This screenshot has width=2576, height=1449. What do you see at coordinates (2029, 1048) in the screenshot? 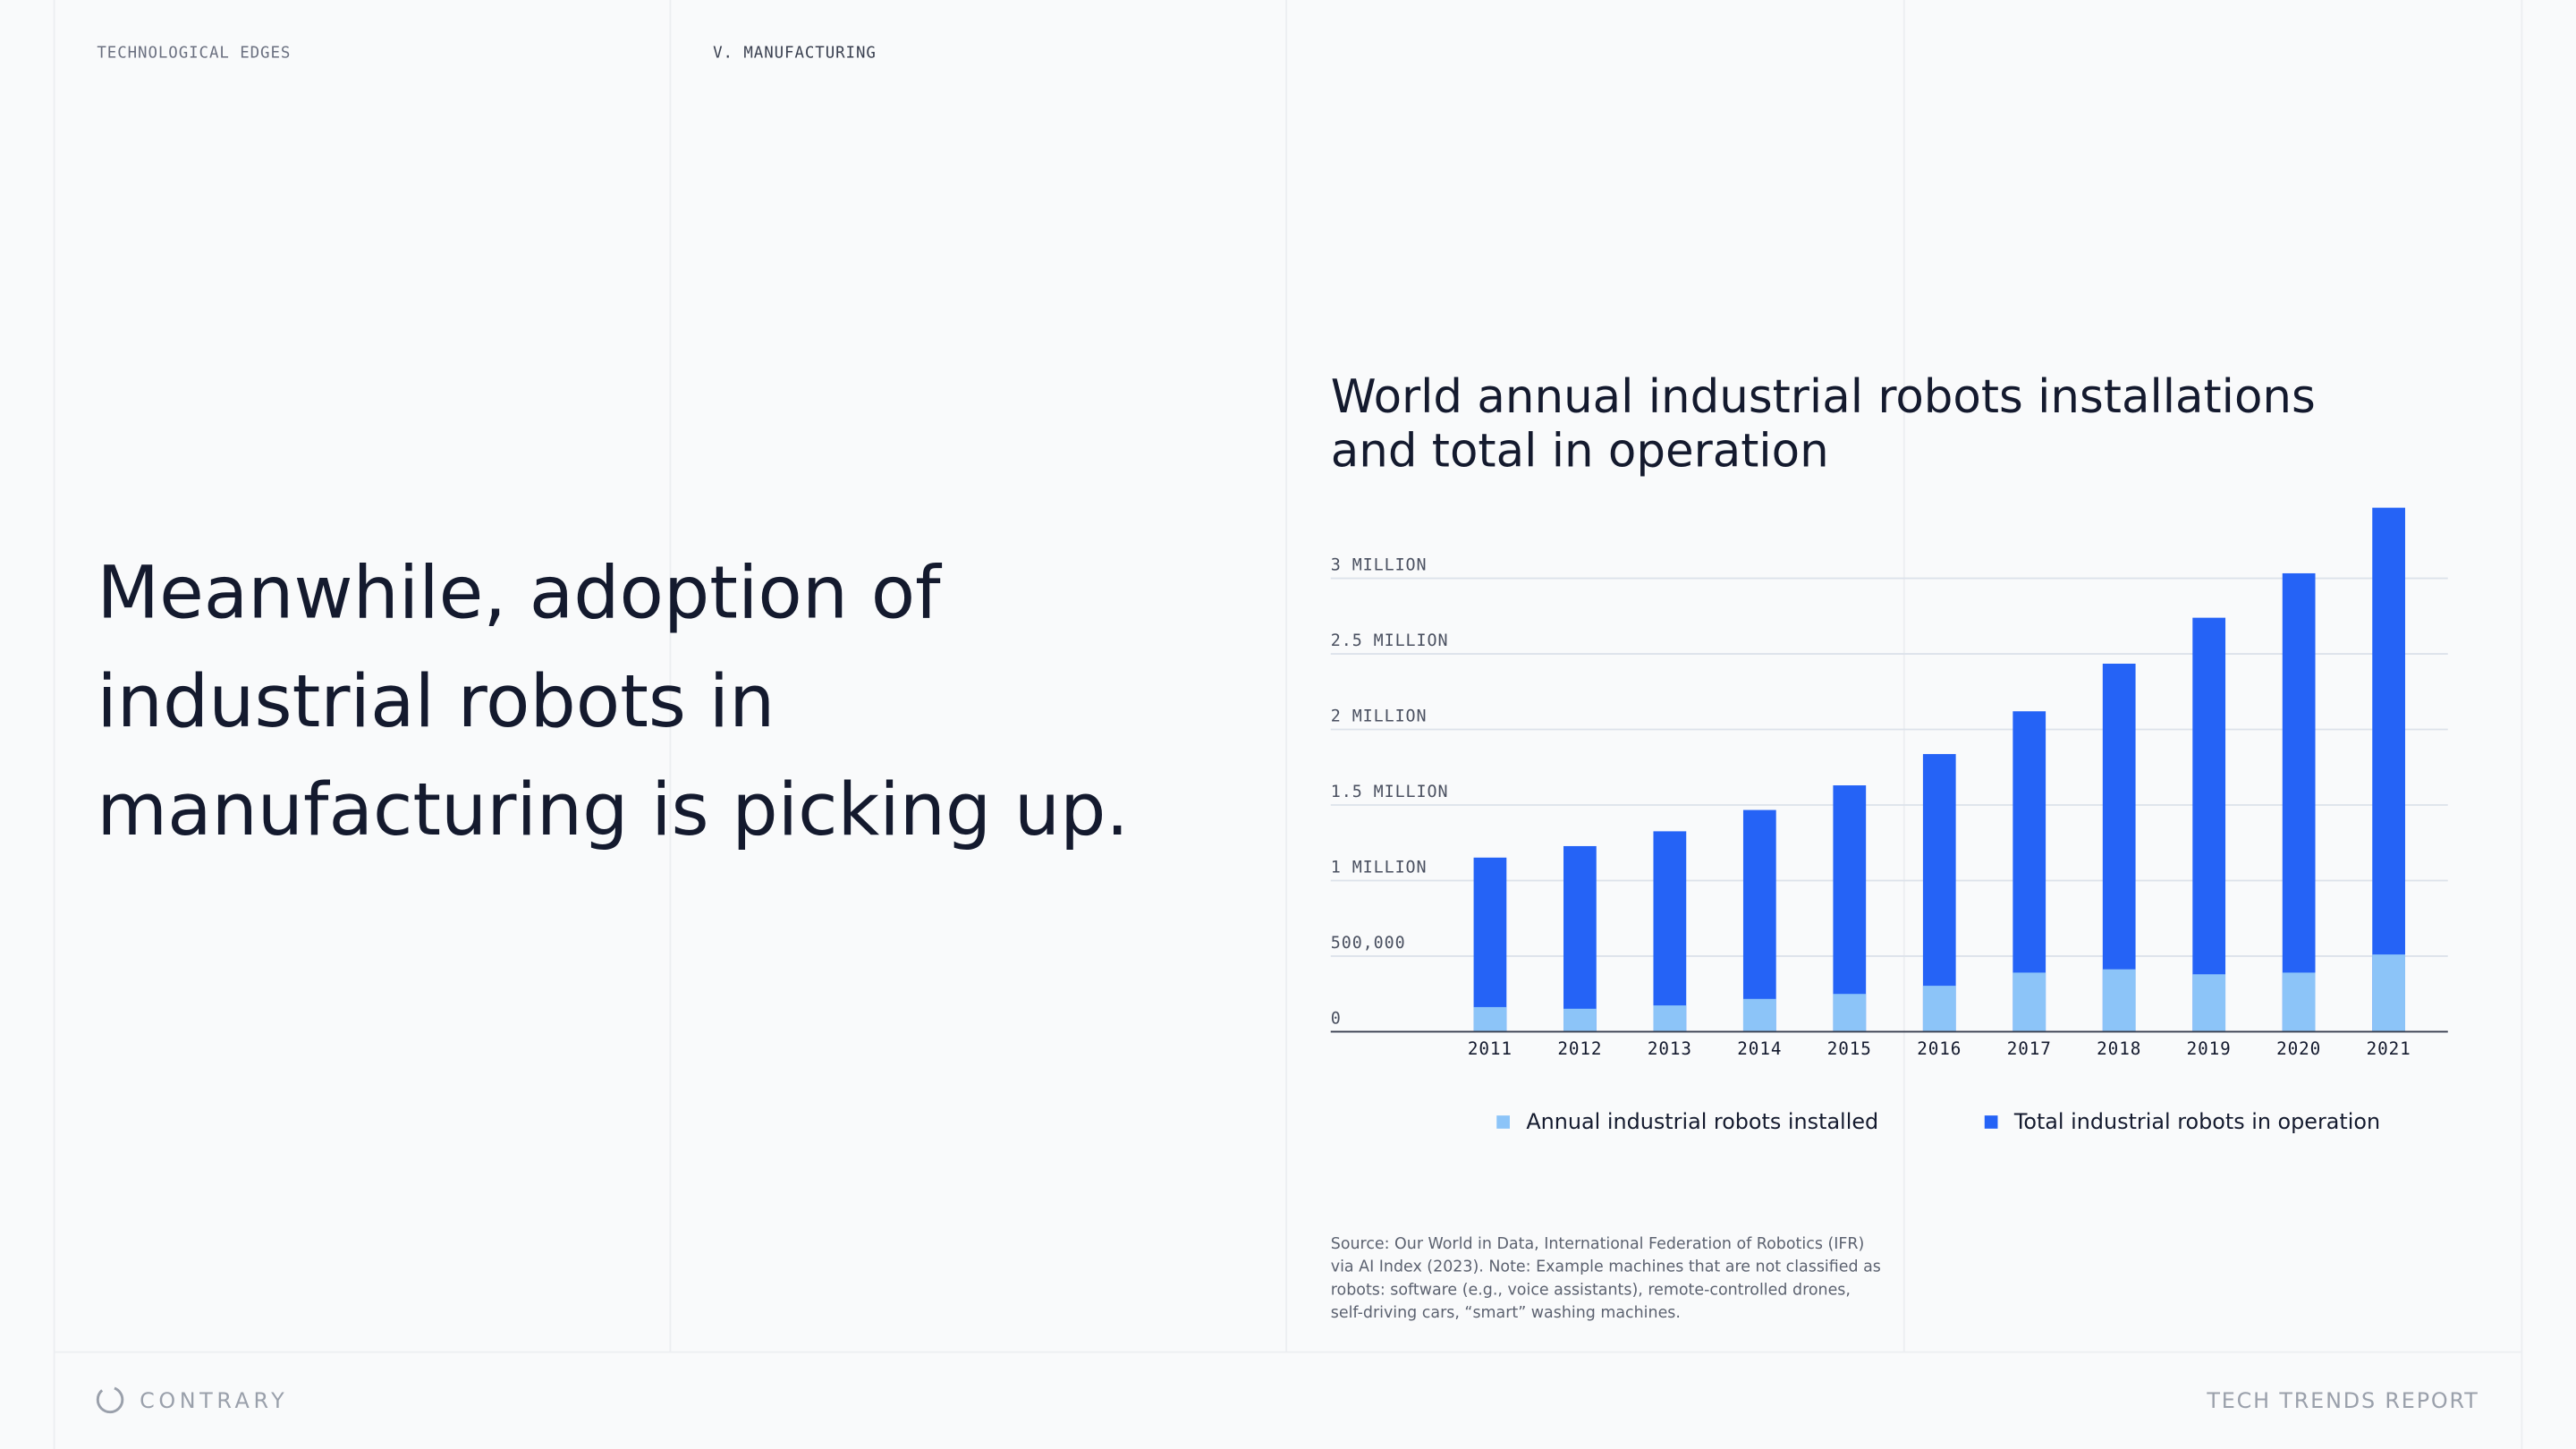
I see `x-tick-label: 2017` at bounding box center [2029, 1048].